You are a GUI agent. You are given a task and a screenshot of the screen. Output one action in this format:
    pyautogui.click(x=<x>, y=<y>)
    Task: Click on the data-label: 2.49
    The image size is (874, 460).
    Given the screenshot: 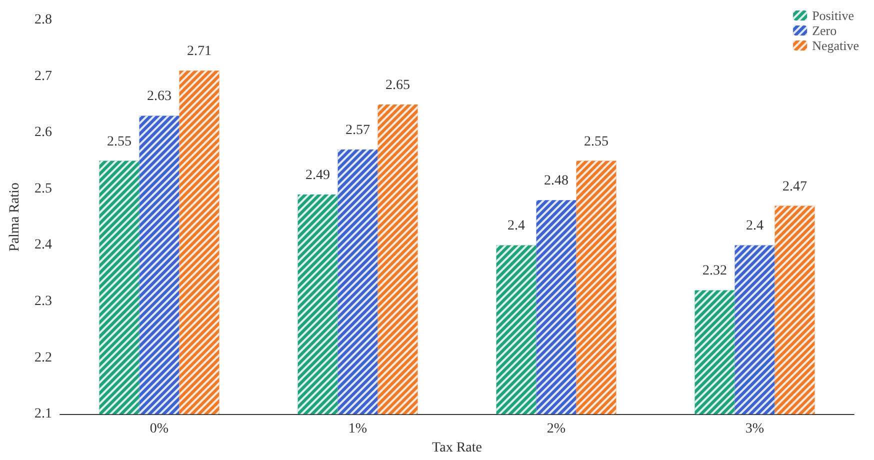 What is the action you would take?
    pyautogui.click(x=318, y=176)
    